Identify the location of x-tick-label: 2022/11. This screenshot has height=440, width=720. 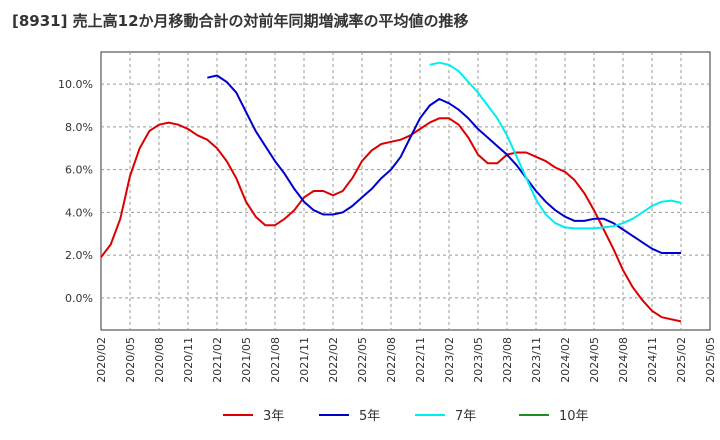
(420, 360).